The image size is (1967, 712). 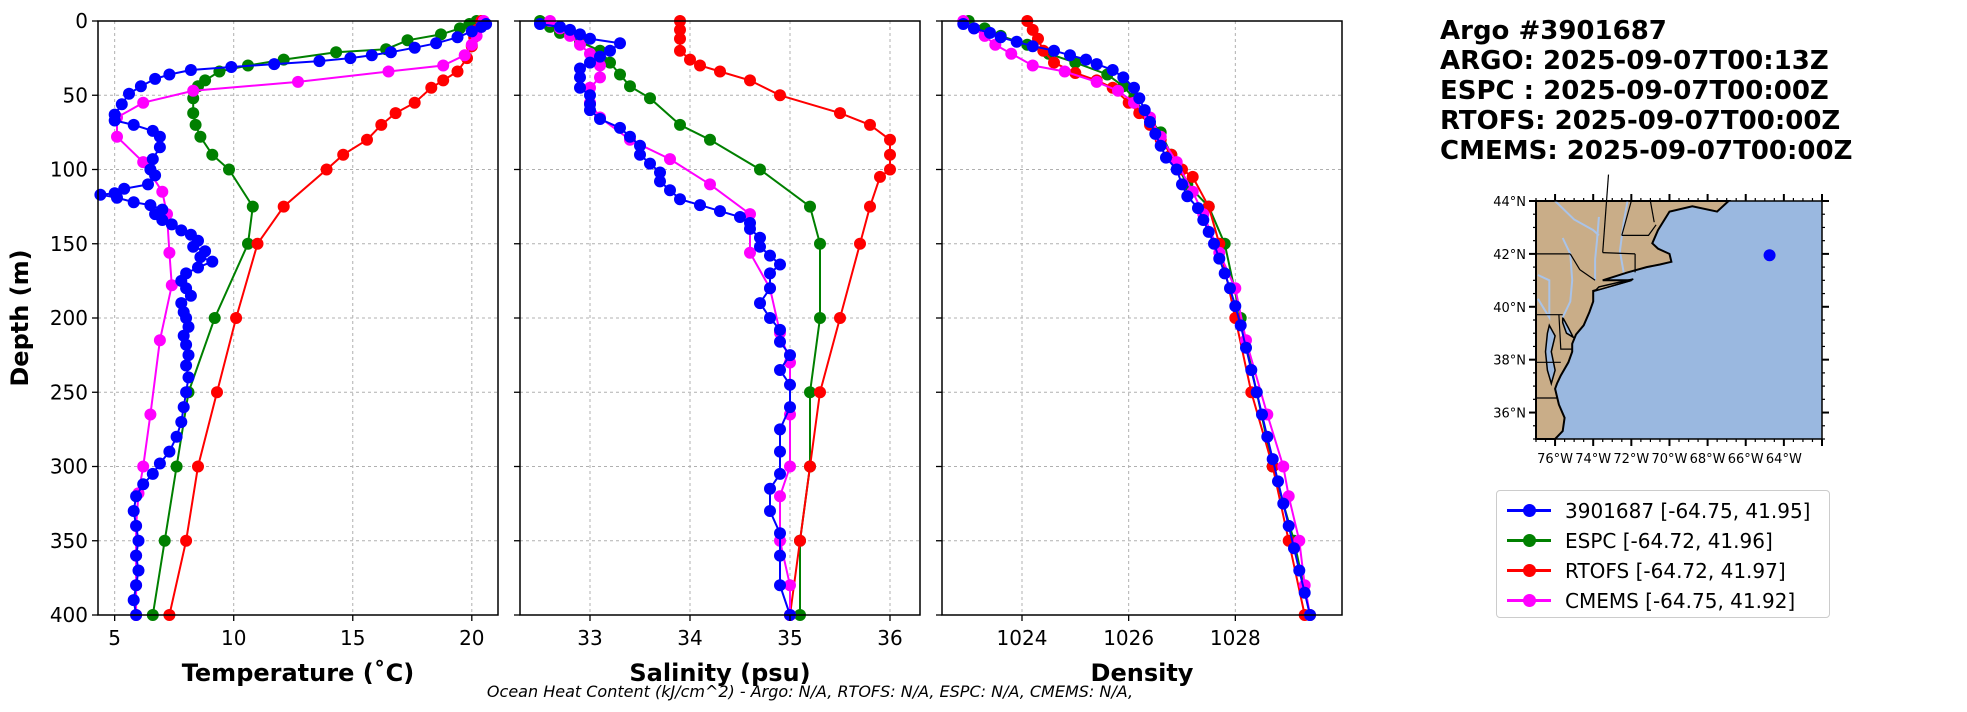 I want to click on panel-3-xtick-label-1024: 1024, so click(x=1022, y=638).